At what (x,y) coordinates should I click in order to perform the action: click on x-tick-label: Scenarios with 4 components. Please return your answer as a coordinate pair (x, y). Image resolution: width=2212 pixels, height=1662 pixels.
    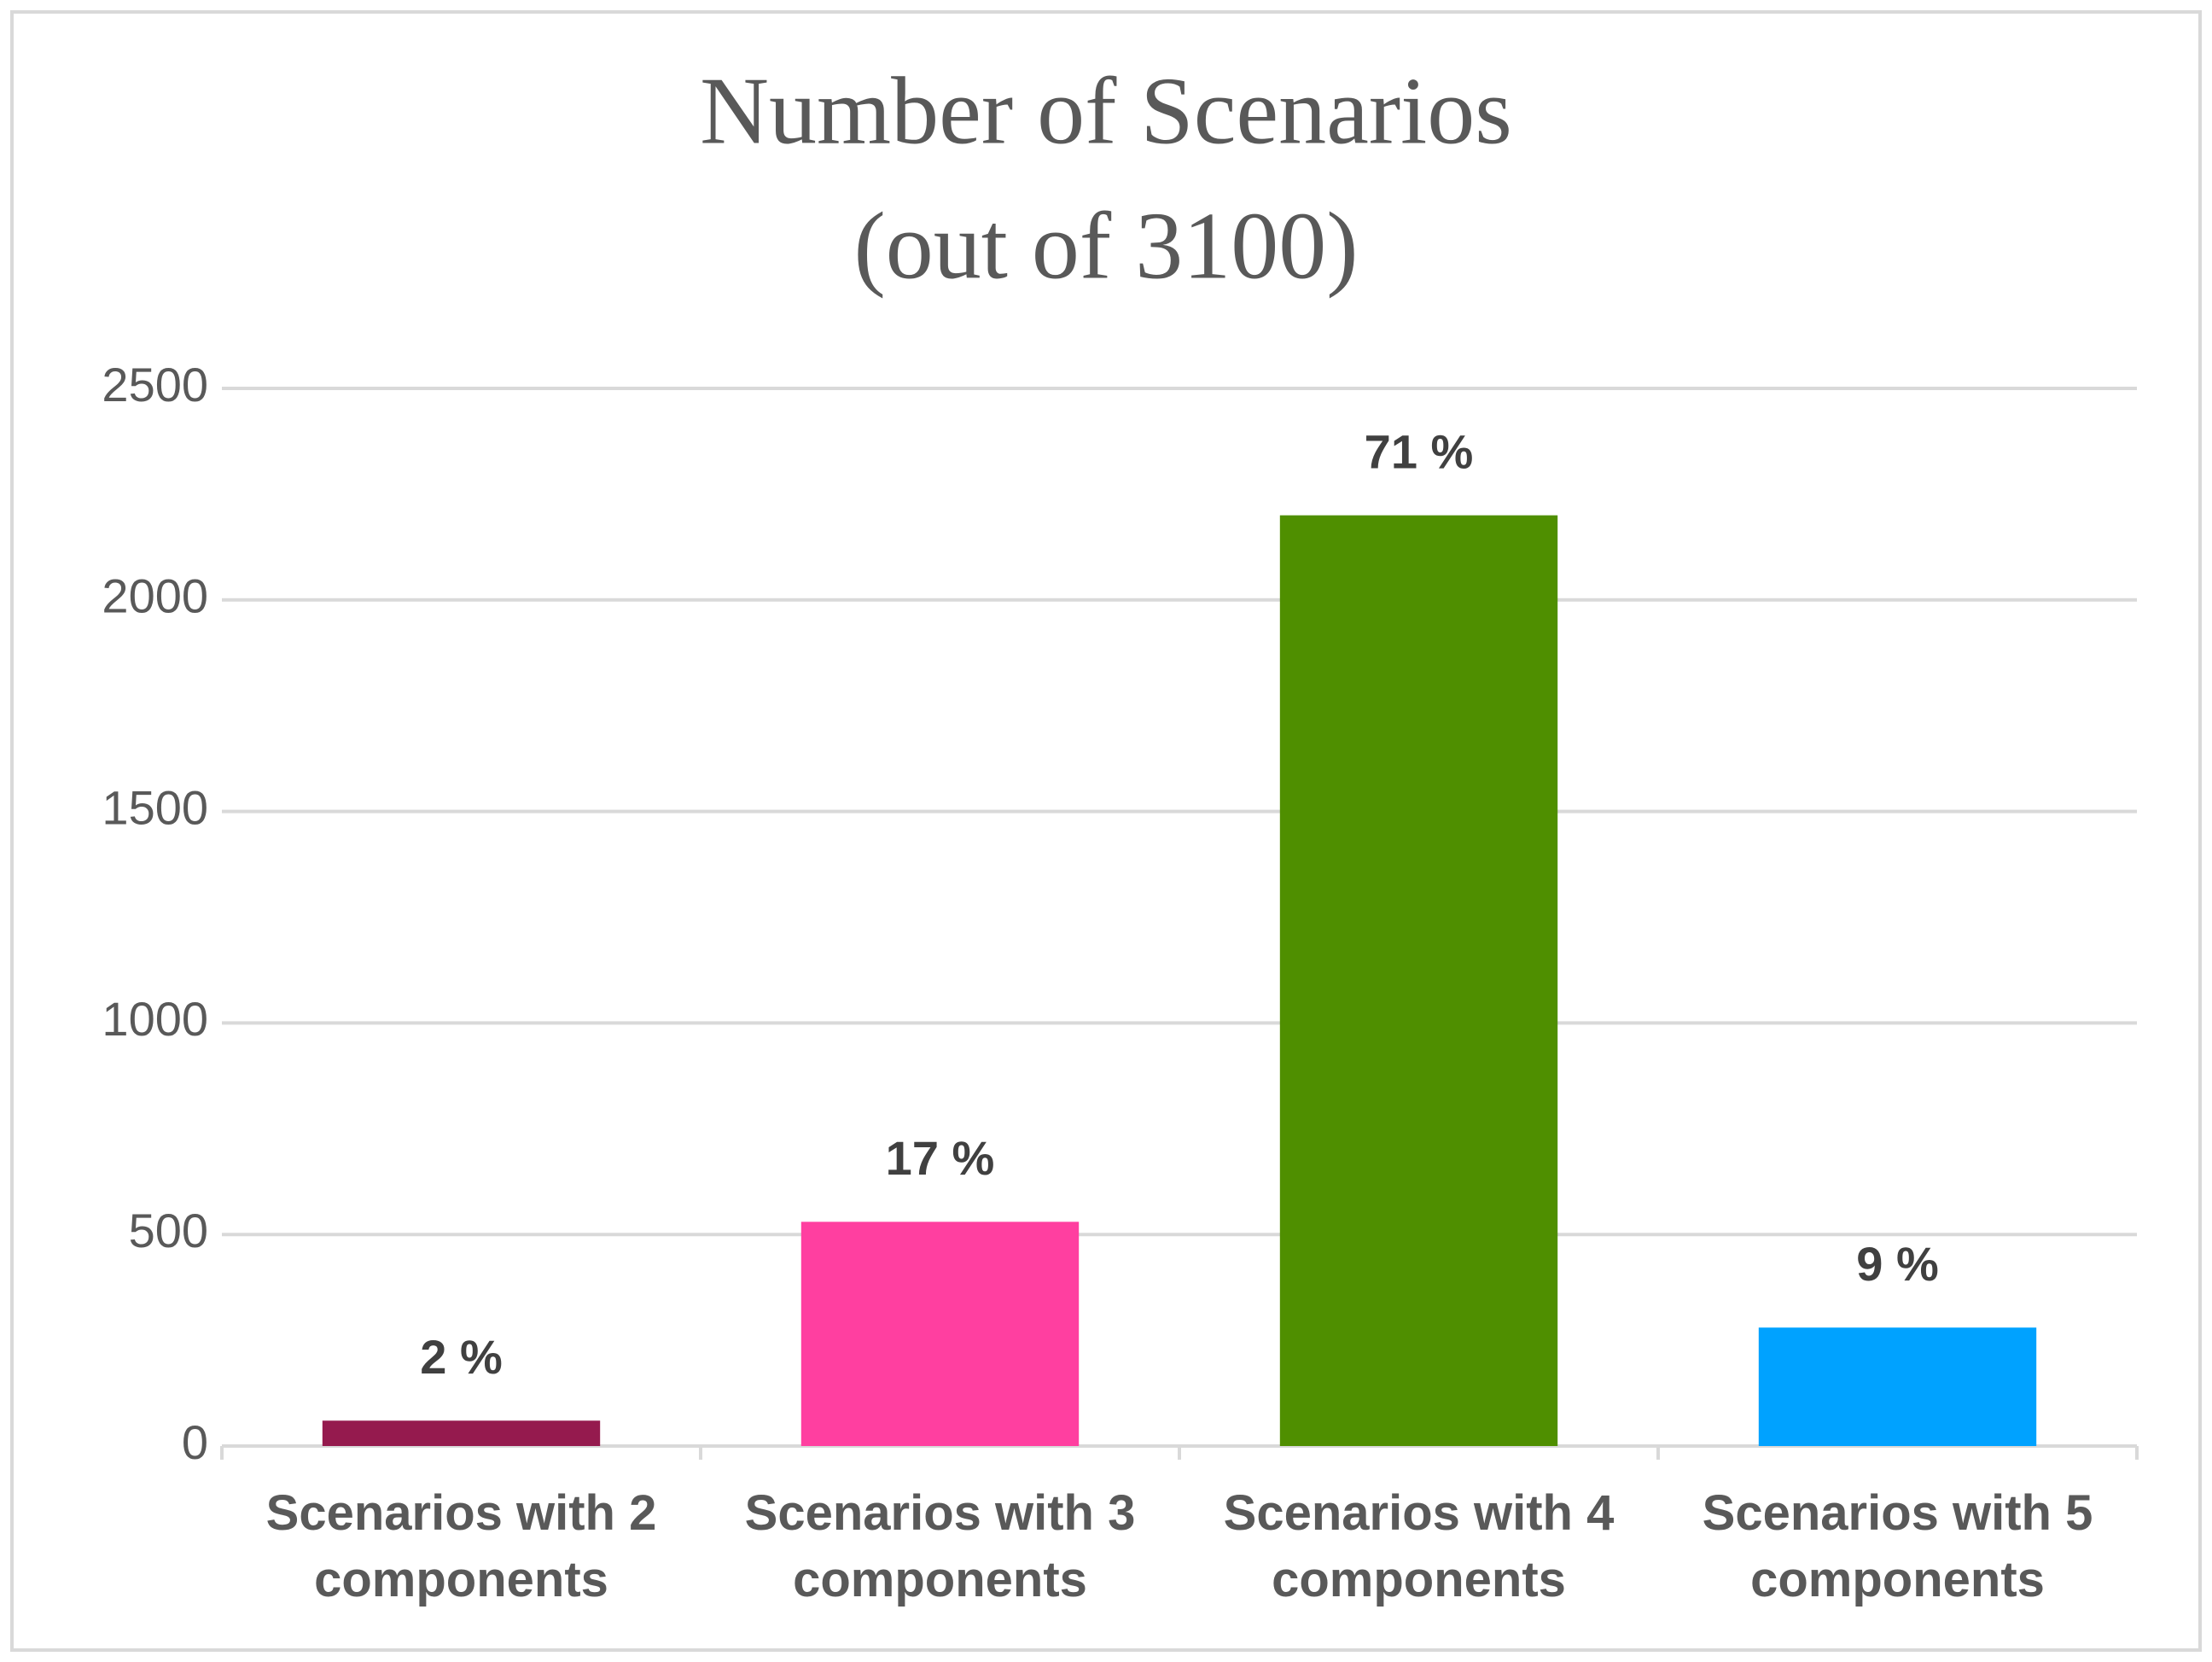
    Looking at the image, I should click on (1419, 1546).